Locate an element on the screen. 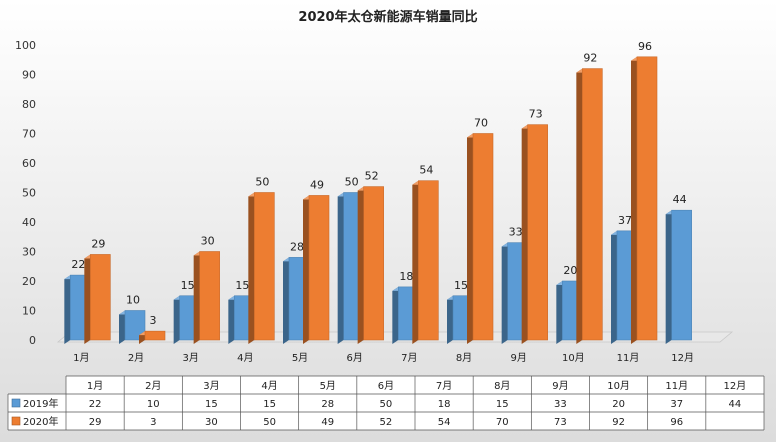 This screenshot has width=776, height=442. table-value-cell: 37 is located at coordinates (676, 404).